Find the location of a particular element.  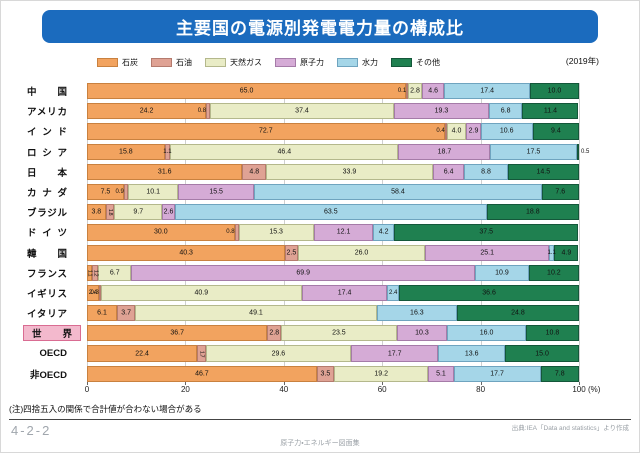

bar-segment-nuclear: 5.1 is located at coordinates (441, 373).